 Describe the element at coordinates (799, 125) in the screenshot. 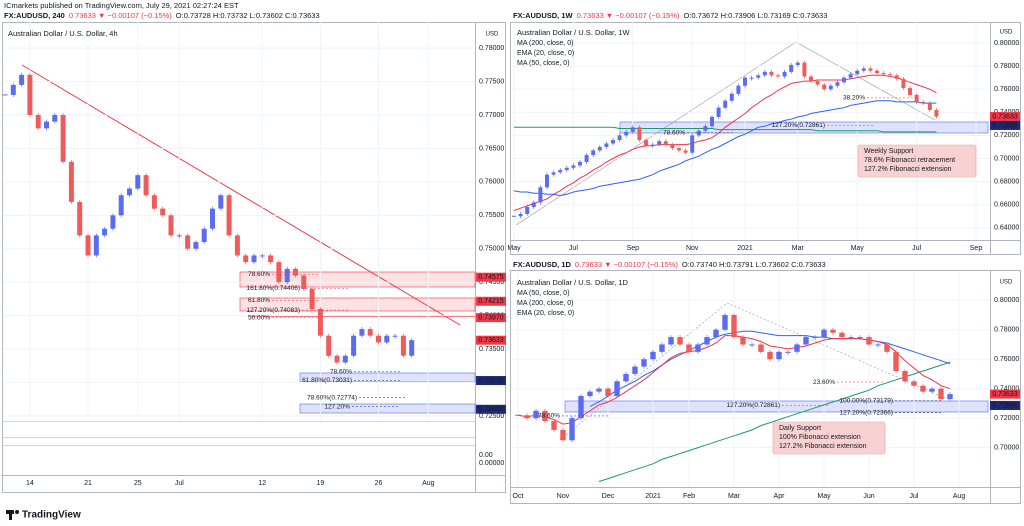

I see `fib-label: 127.20%(0.72861)` at that location.